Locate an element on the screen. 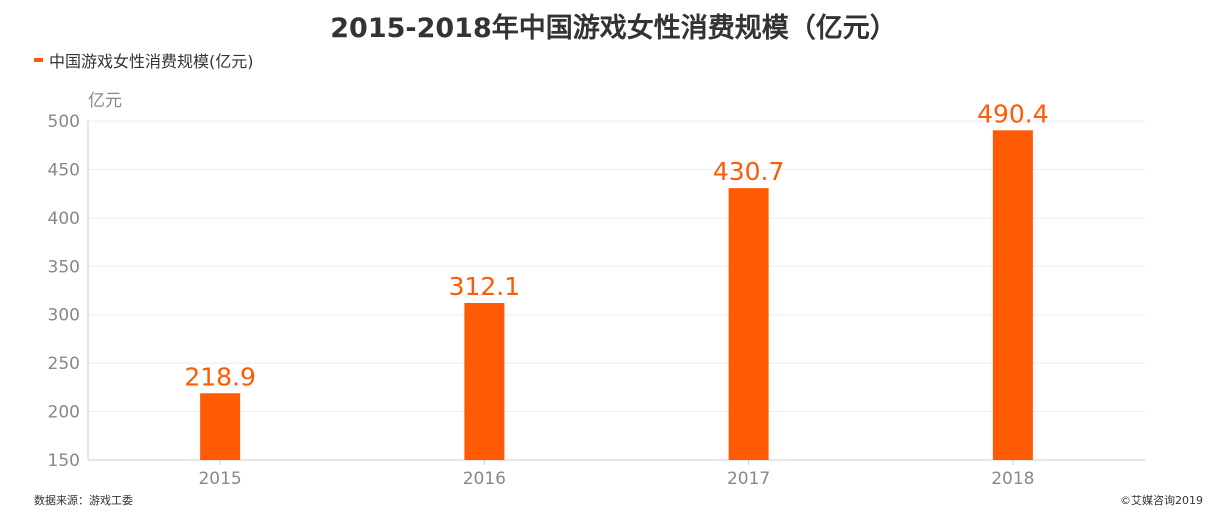 The width and height of the screenshot is (1227, 520). y-tick-label: 400 is located at coordinates (64, 219).